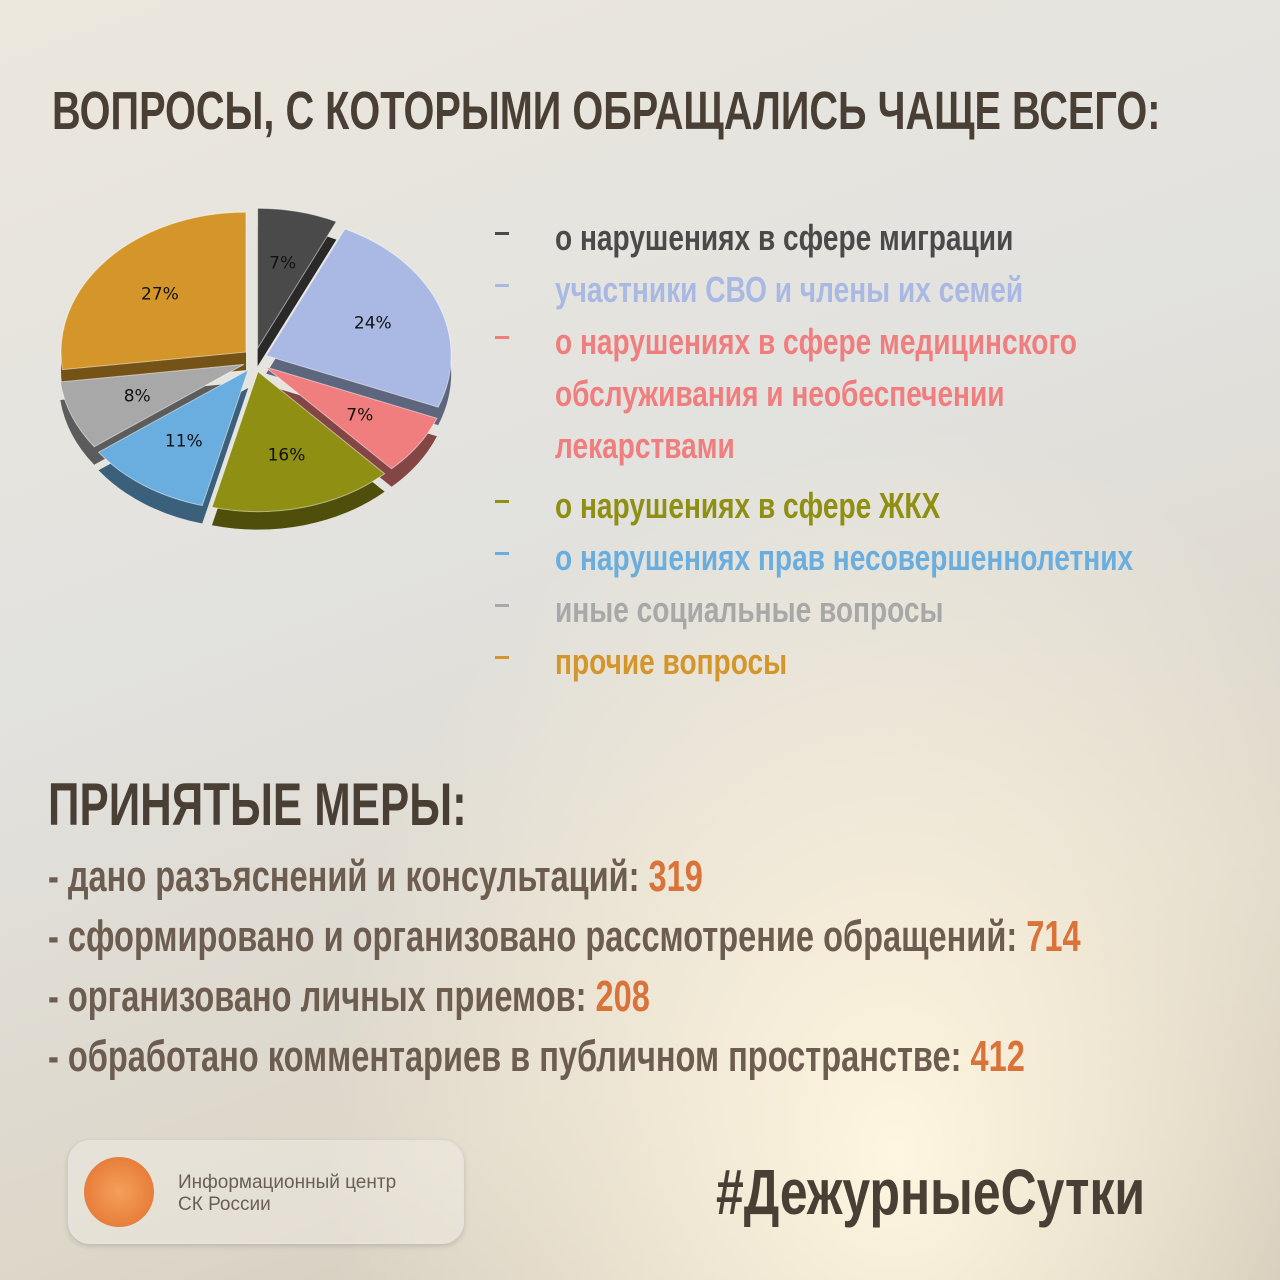 Image resolution: width=1280 pixels, height=1280 pixels. Describe the element at coordinates (257, 804) in the screenshot. I see `measures-title: ПРИНЯТЫЕ МЕРЫ:` at that location.